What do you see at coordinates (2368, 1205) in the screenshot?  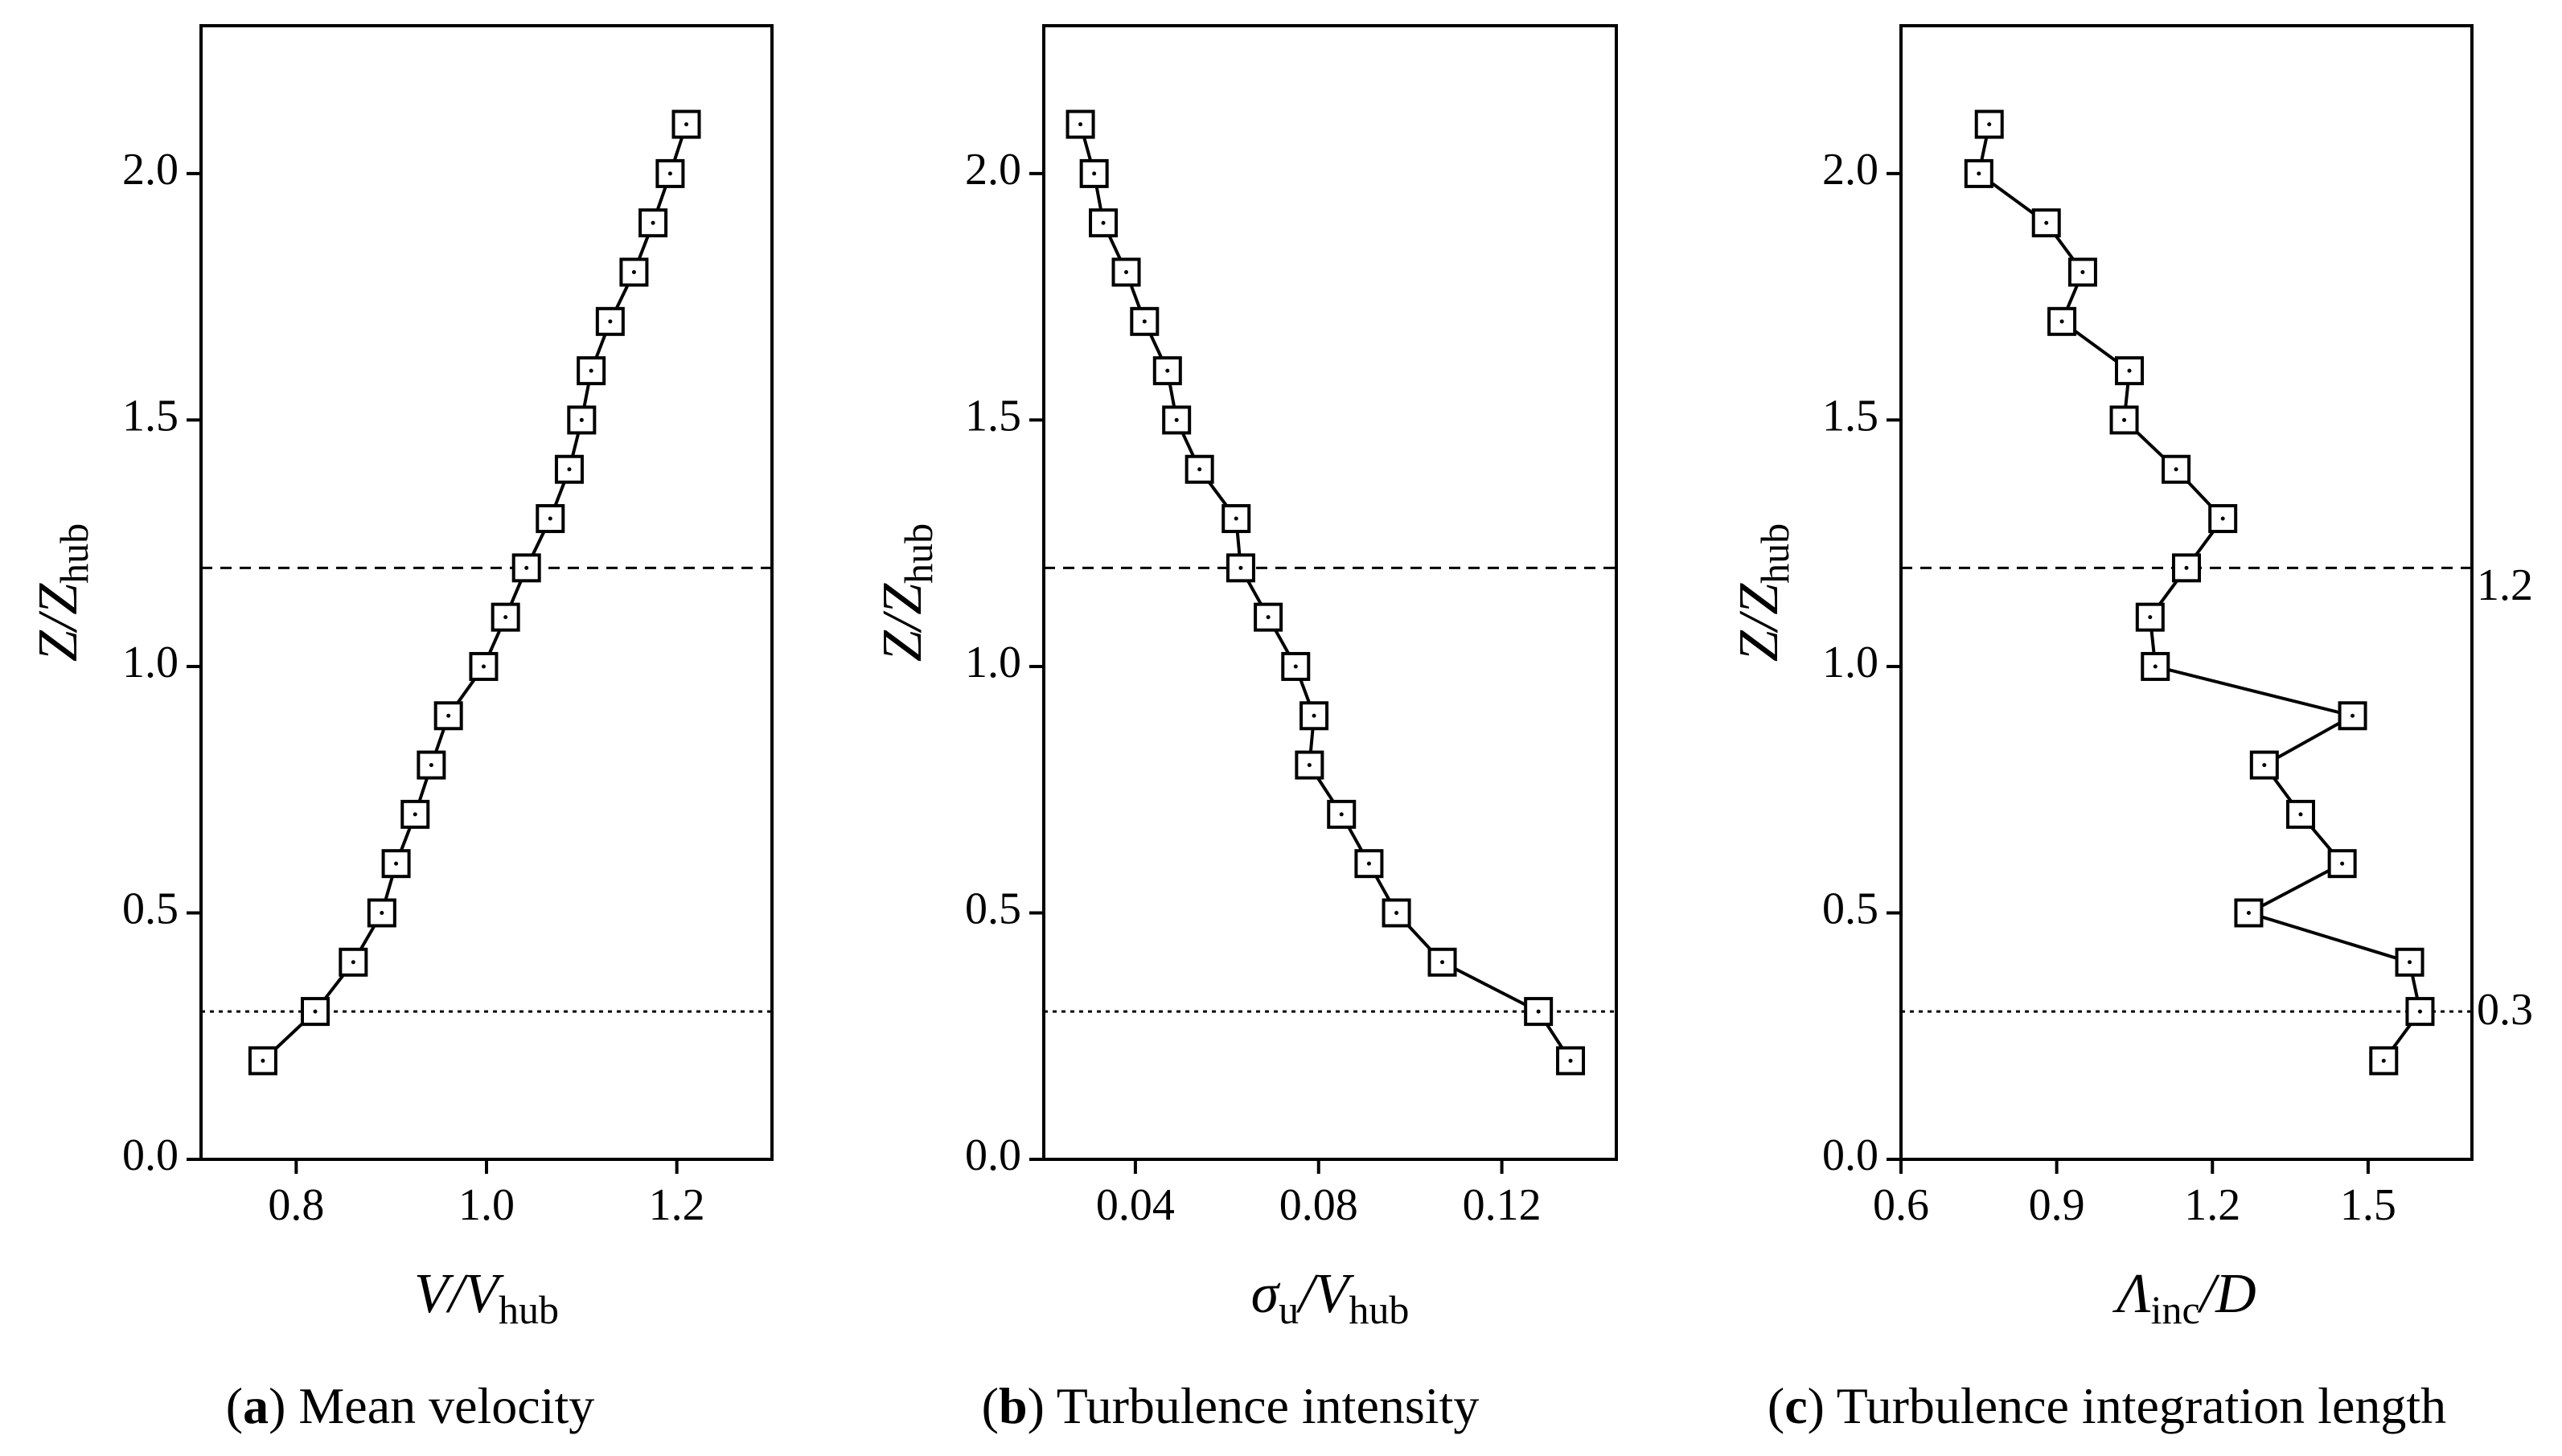 I see `x-tick-label: 1.5` at bounding box center [2368, 1205].